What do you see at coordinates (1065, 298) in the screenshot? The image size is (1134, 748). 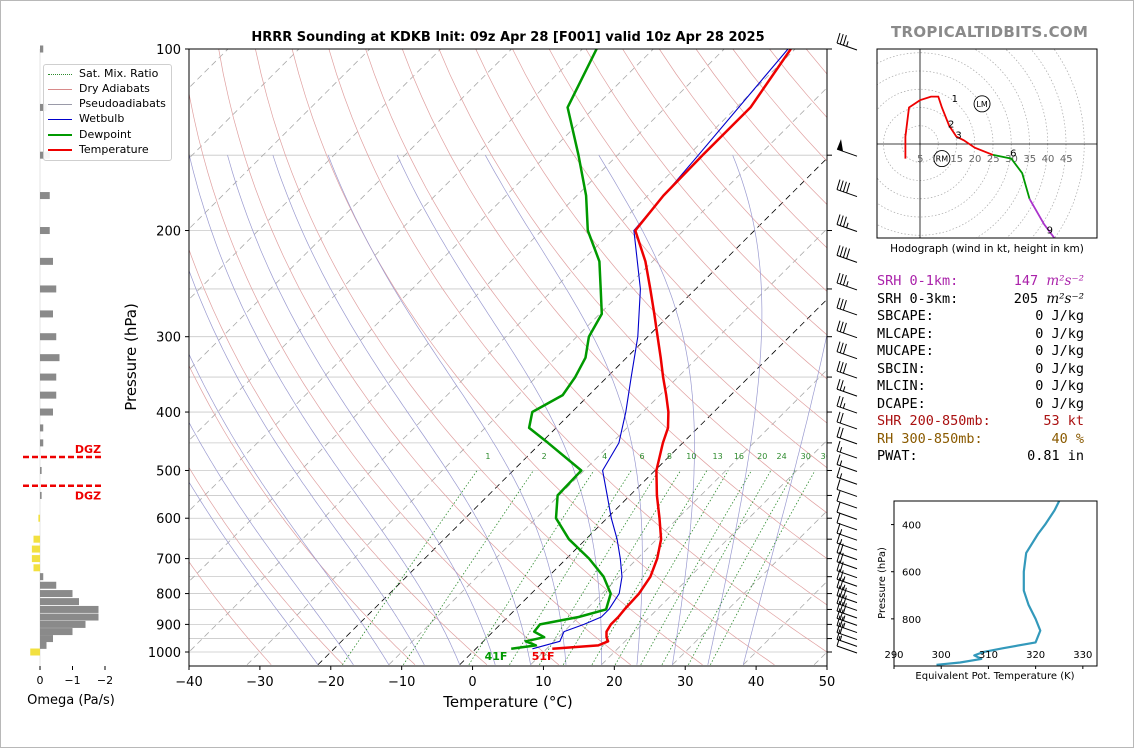 I see `param-unit: m²s⁻²` at bounding box center [1065, 298].